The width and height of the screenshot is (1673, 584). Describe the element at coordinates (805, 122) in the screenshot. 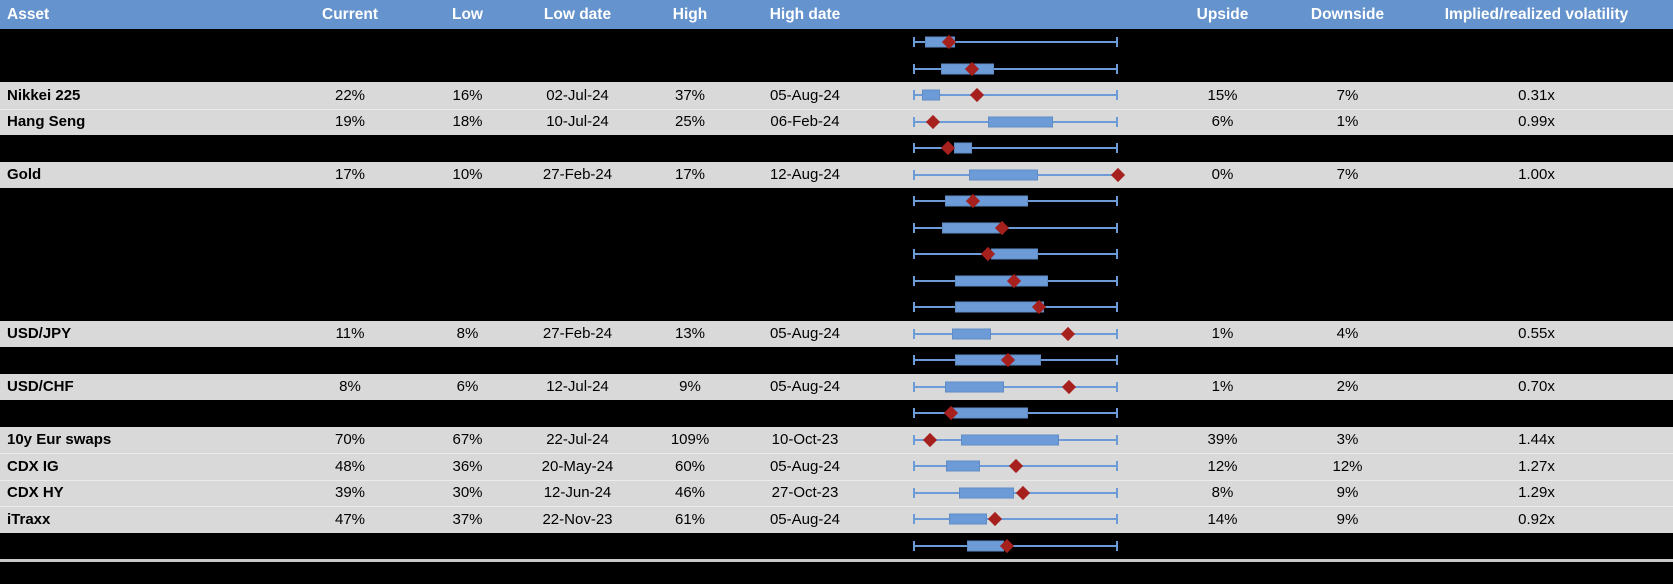

I see `cell-high-date: 06-Feb-24` at that location.